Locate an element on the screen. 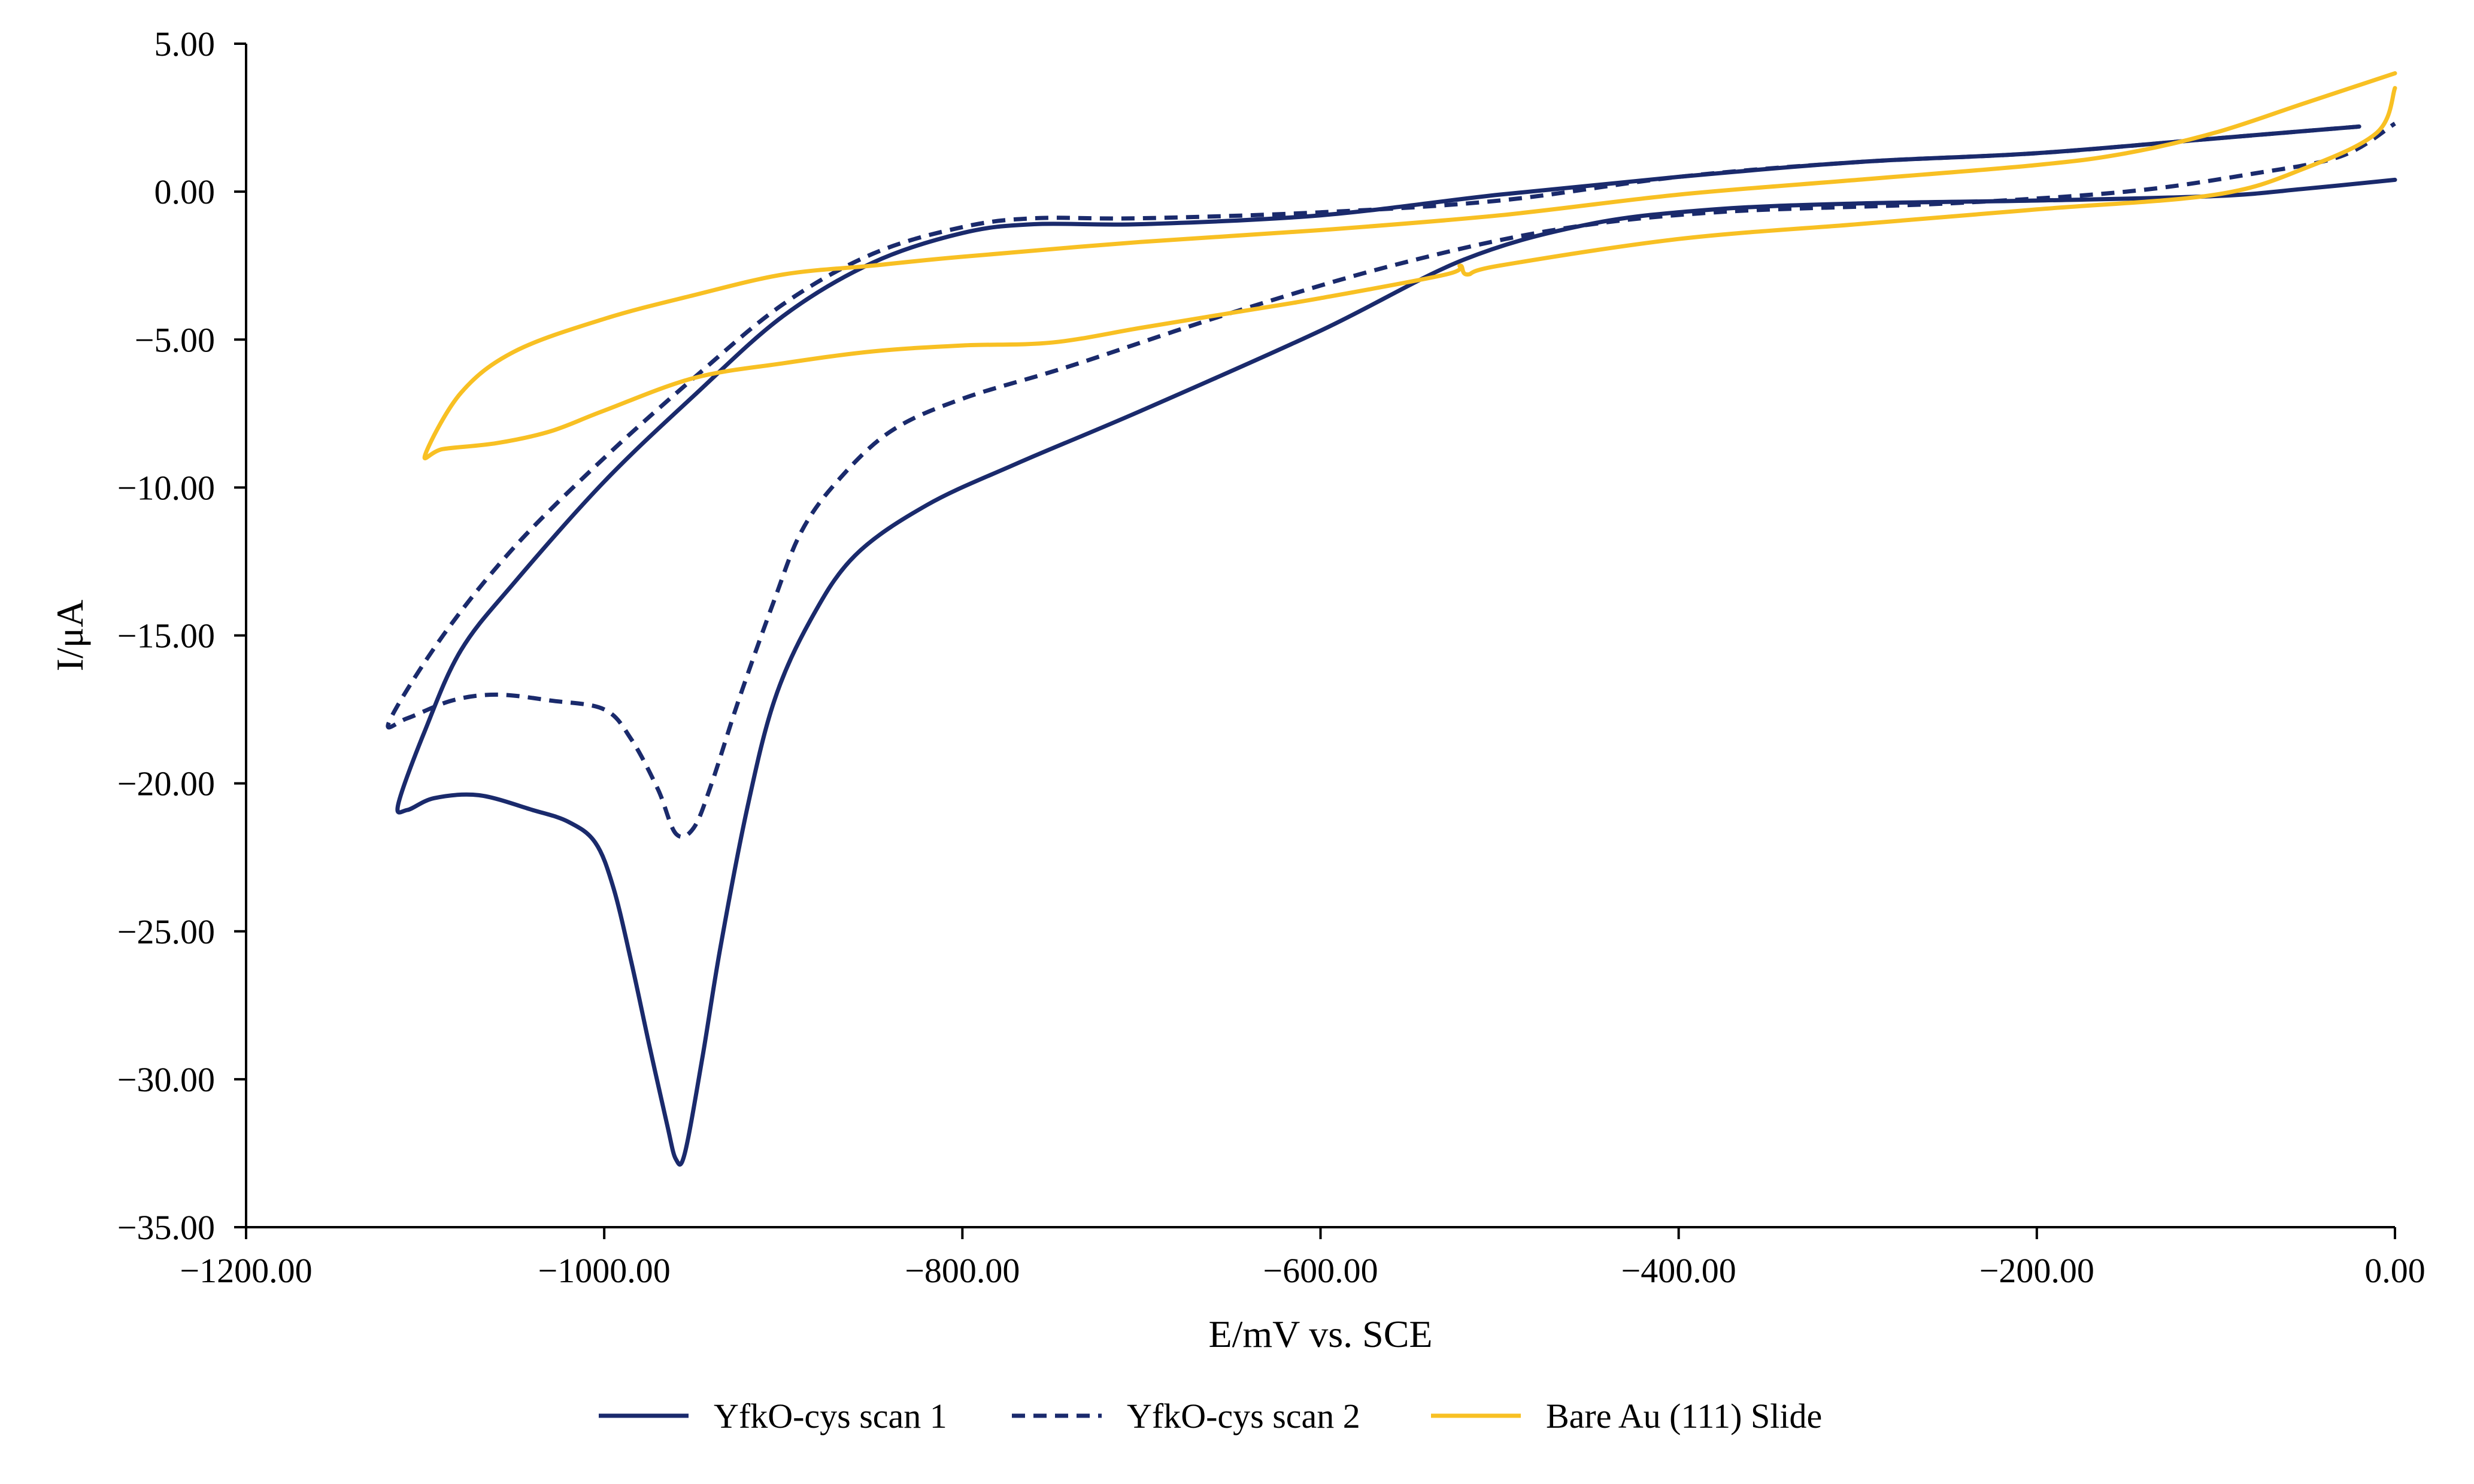 The height and width of the screenshot is (1484, 2474). x-tick-label: −400.00 is located at coordinates (1678, 1270).